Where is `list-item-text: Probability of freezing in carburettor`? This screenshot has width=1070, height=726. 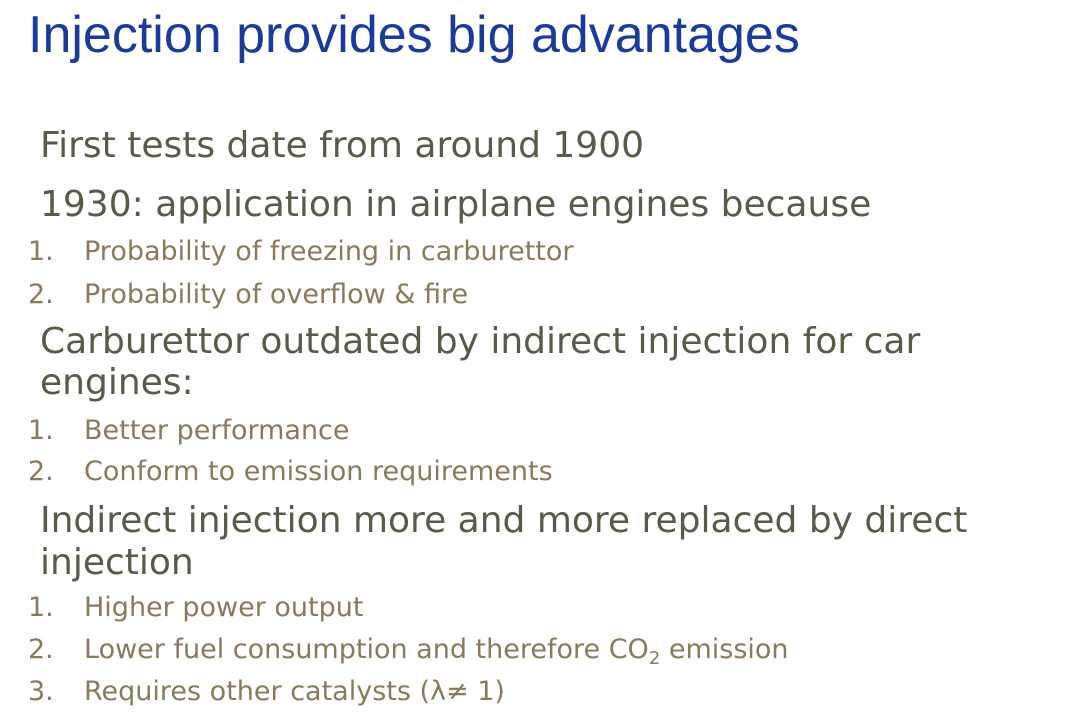 list-item-text: Probability of freezing in carburettor is located at coordinates (329, 251).